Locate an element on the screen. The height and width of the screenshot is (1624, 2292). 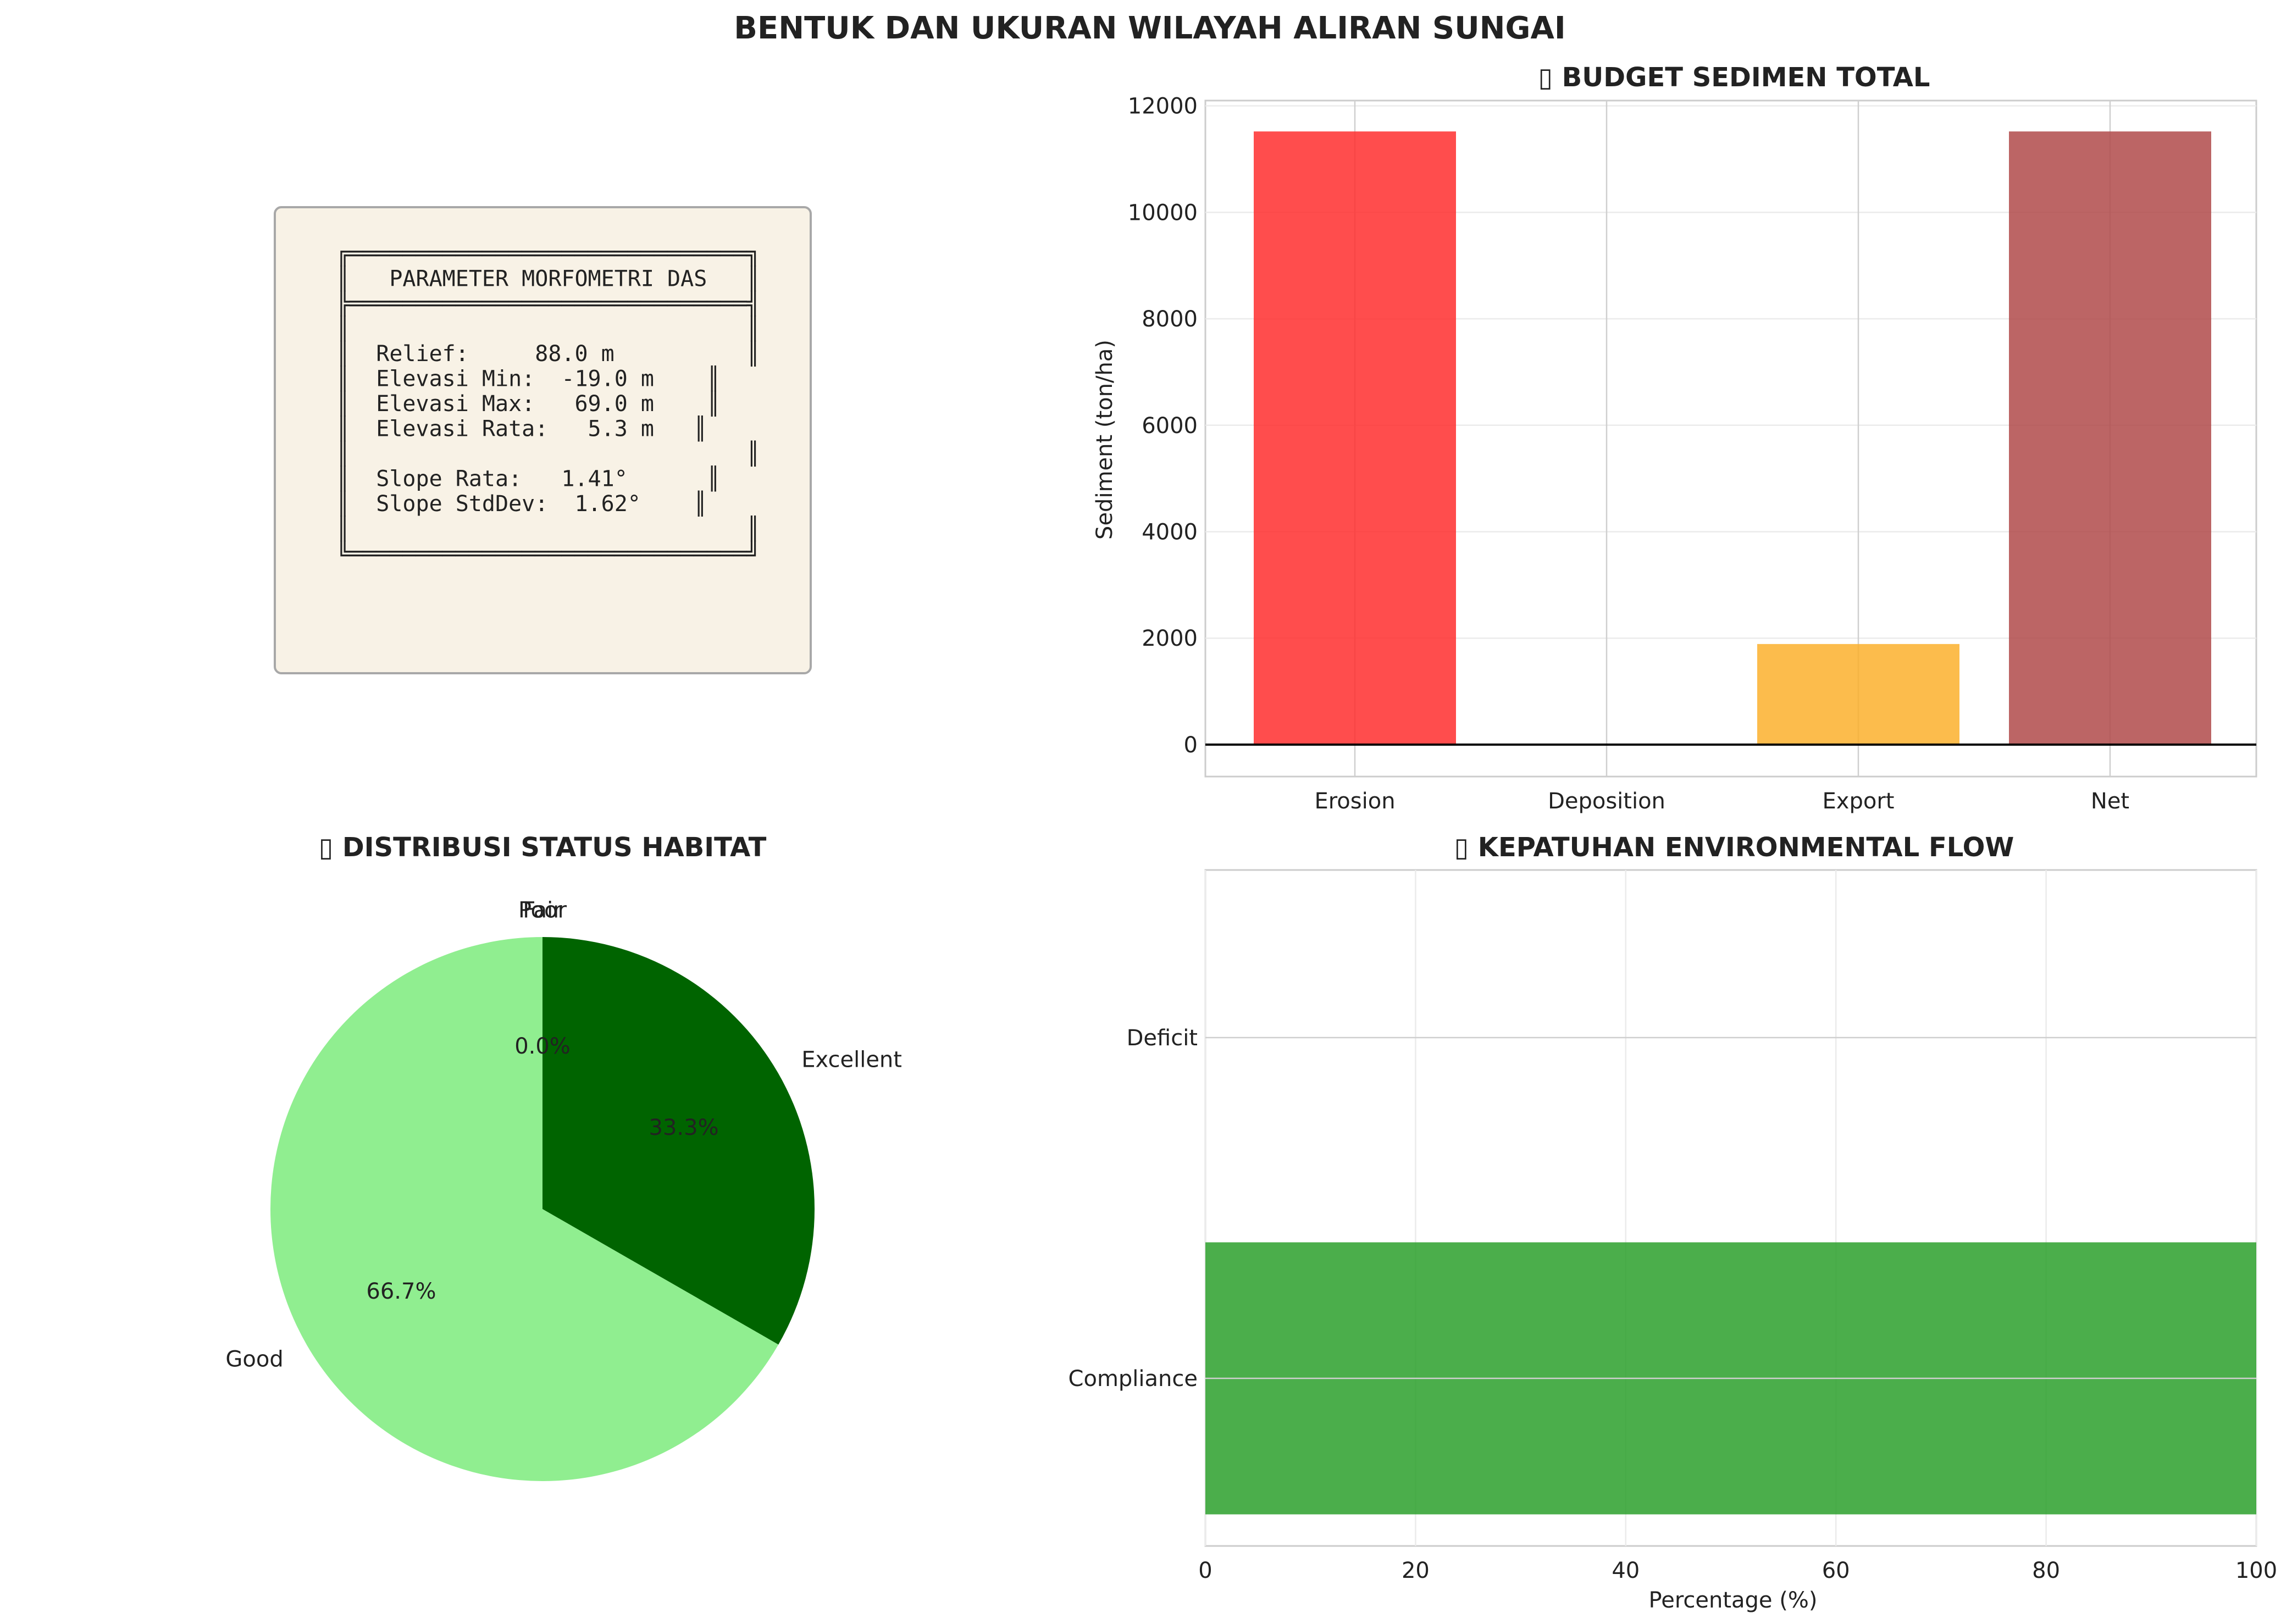
sediment-x-tick-label: Erosion is located at coordinates (1354, 801).